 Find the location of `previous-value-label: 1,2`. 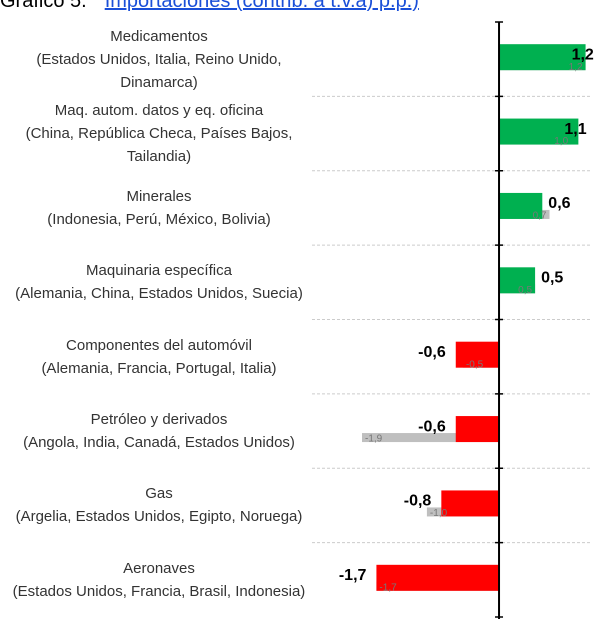

previous-value-label: 1,2 is located at coordinates (576, 67).